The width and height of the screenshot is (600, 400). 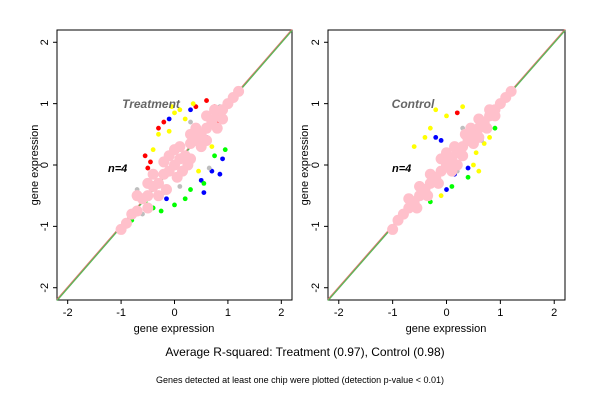 What do you see at coordinates (413, 104) in the screenshot?
I see `panel-title: Control` at bounding box center [413, 104].